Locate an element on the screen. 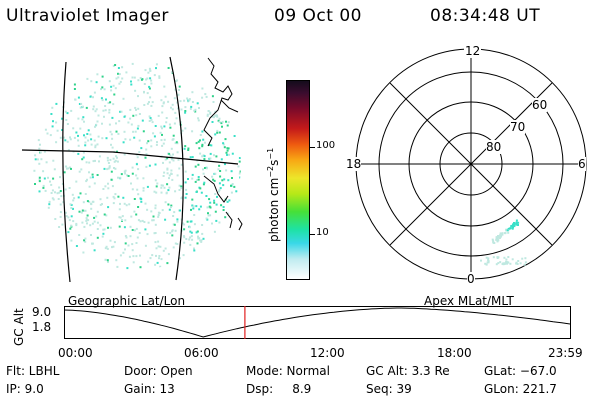 This screenshot has width=600, height=400. status-gc-alt: GC Alt: 3.3 Re is located at coordinates (408, 371).